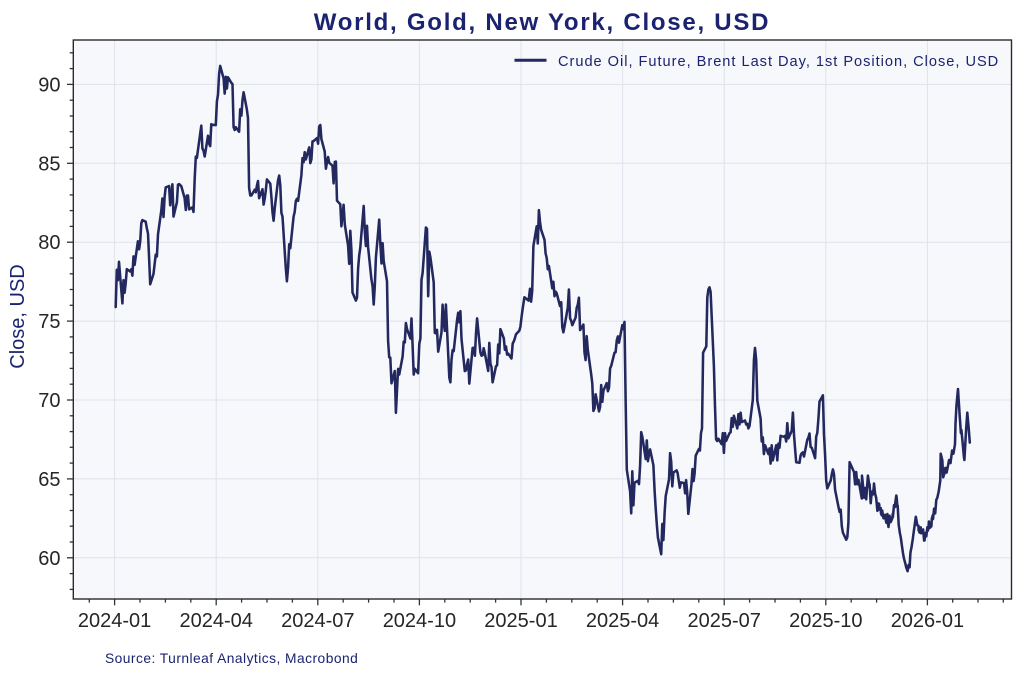 The width and height of the screenshot is (1024, 678). Describe the element at coordinates (723, 621) in the screenshot. I see `svg-text: 2025-07` at that location.